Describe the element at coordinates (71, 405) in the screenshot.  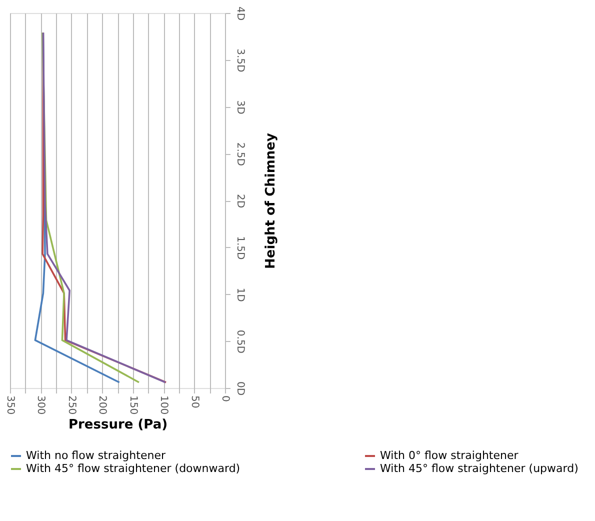
I see `x-tick-label: 250` at that location.